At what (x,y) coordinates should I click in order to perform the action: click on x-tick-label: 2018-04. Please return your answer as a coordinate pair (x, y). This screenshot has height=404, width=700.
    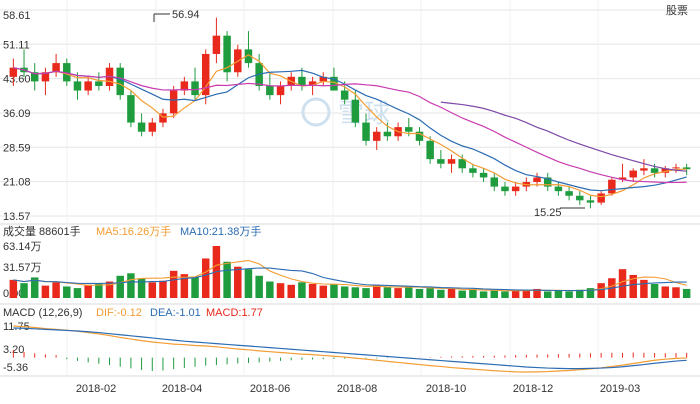
    Looking at the image, I should click on (182, 389).